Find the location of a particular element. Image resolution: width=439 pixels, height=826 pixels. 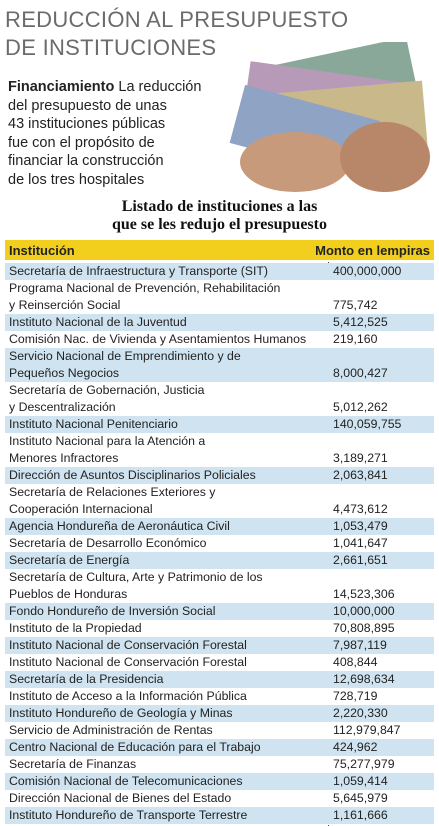

amount: 775,742 is located at coordinates (355, 305).